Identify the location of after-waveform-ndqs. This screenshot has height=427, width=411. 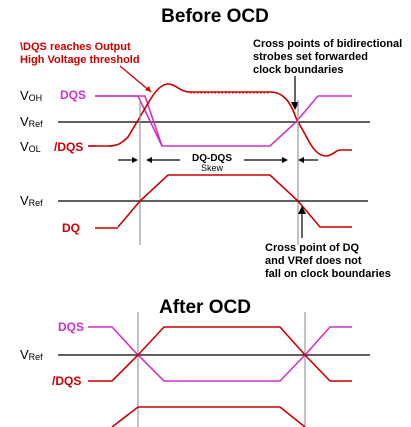
(220, 354).